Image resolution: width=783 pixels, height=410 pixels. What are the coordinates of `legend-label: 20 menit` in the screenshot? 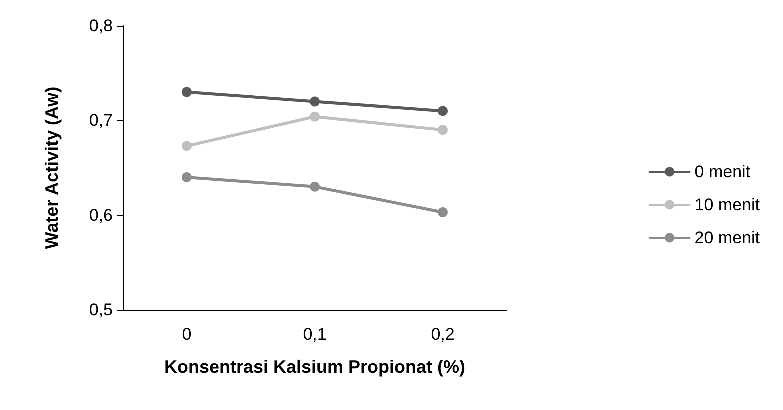 It's located at (727, 238).